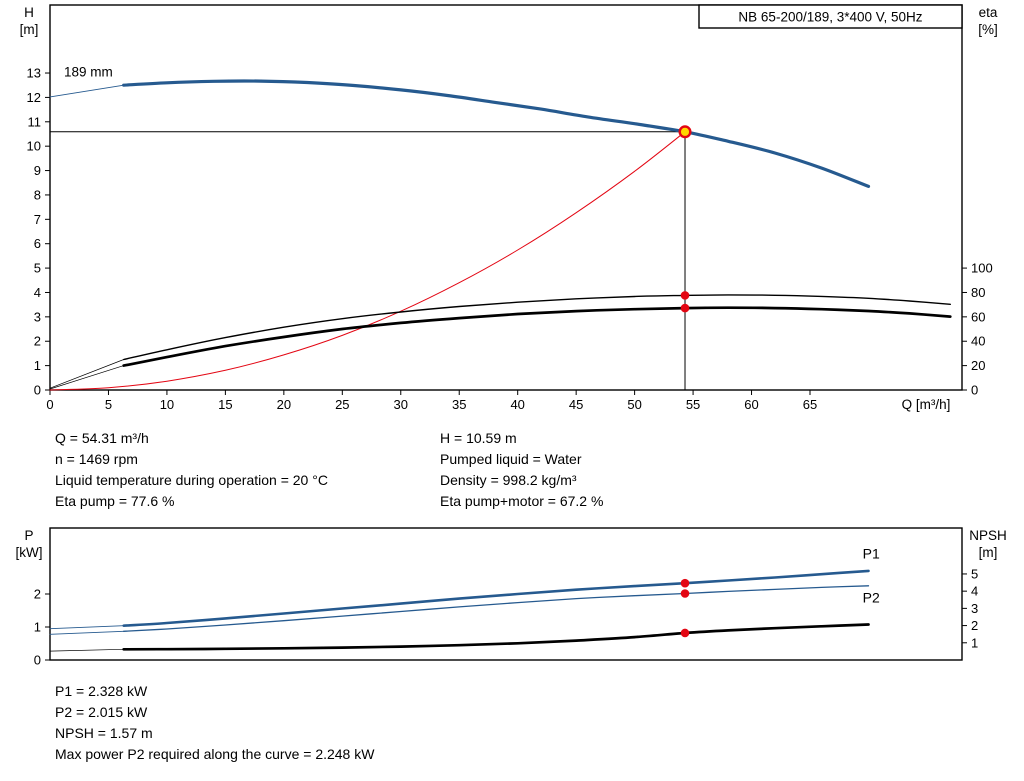  What do you see at coordinates (576, 404) in the screenshot?
I see `x-tick-label: 45` at bounding box center [576, 404].